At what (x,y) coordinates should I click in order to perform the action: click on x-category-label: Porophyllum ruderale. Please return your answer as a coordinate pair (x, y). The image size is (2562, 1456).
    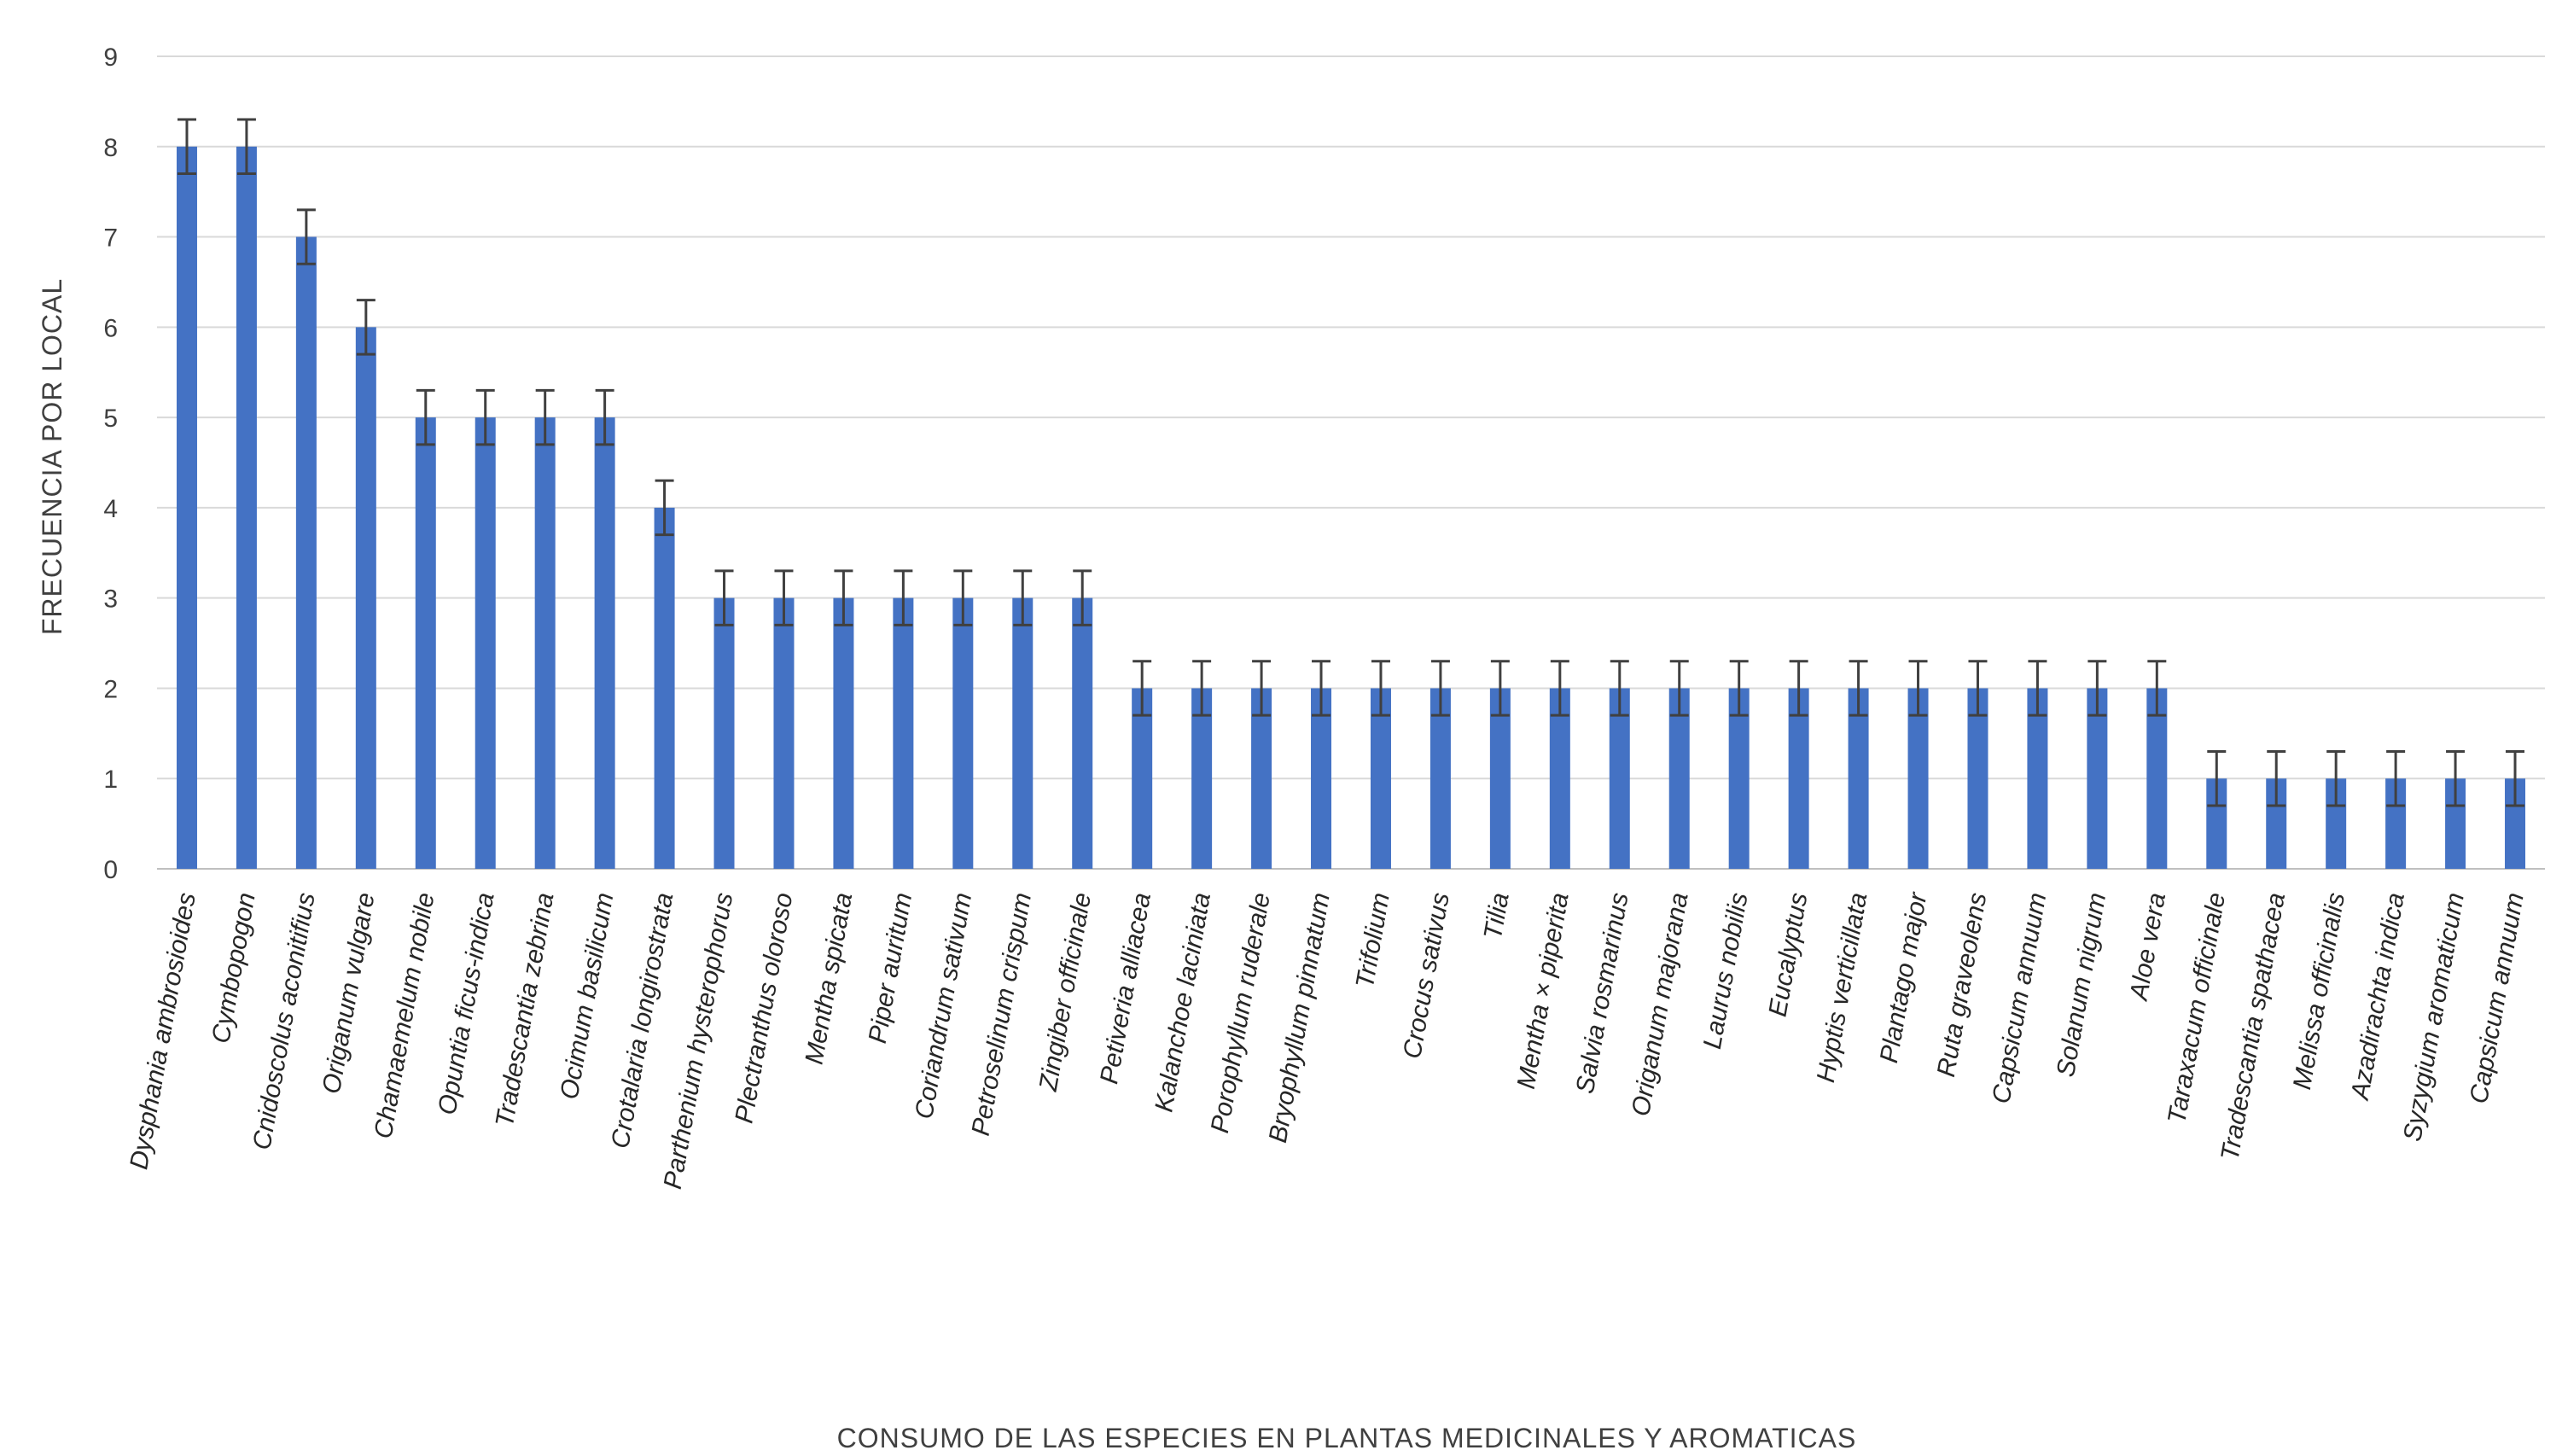
    Looking at the image, I should click on (1241, 1013).